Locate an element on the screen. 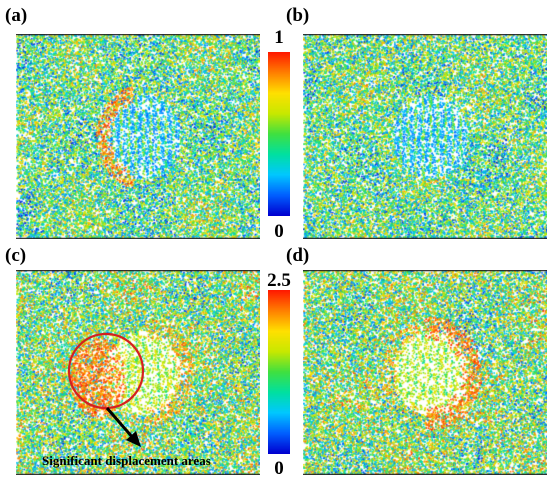 The width and height of the screenshot is (550, 480). colorbar-top-min-label: 0 is located at coordinates (279, 231).